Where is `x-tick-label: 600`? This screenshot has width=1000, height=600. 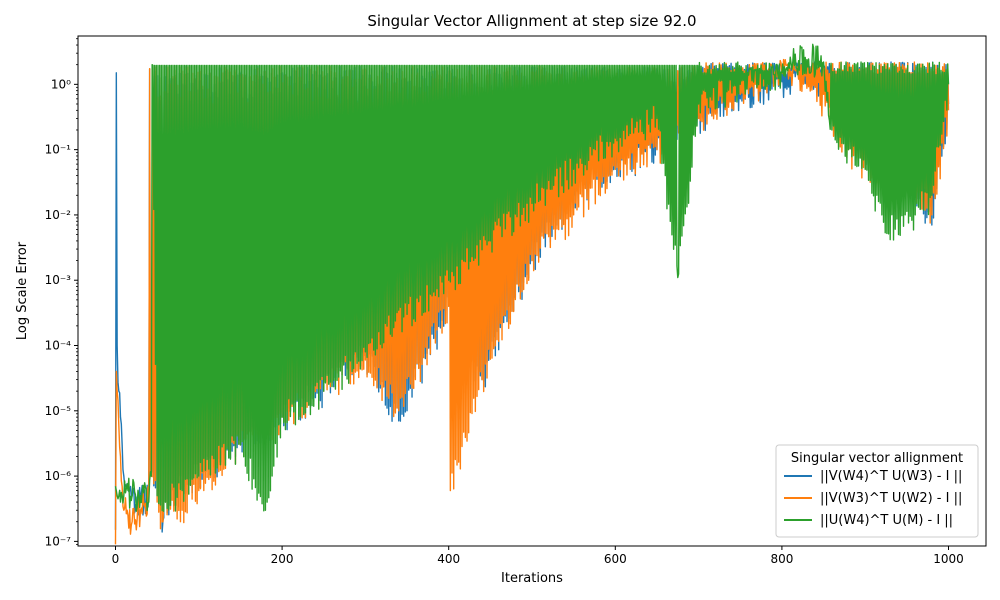
x-tick-label: 600 is located at coordinates (615, 559).